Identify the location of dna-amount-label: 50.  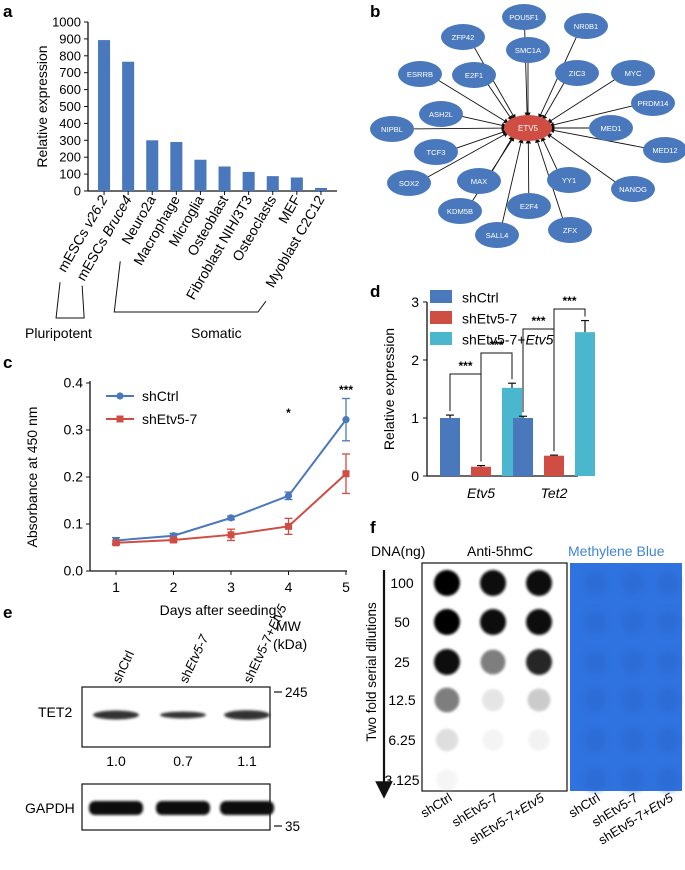
(402, 622).